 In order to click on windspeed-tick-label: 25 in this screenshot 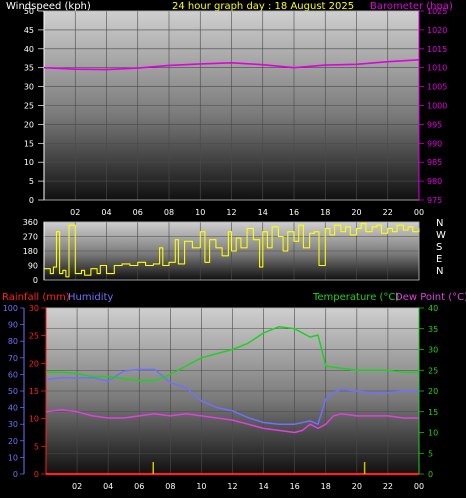, I will do `click(29, 106)`.